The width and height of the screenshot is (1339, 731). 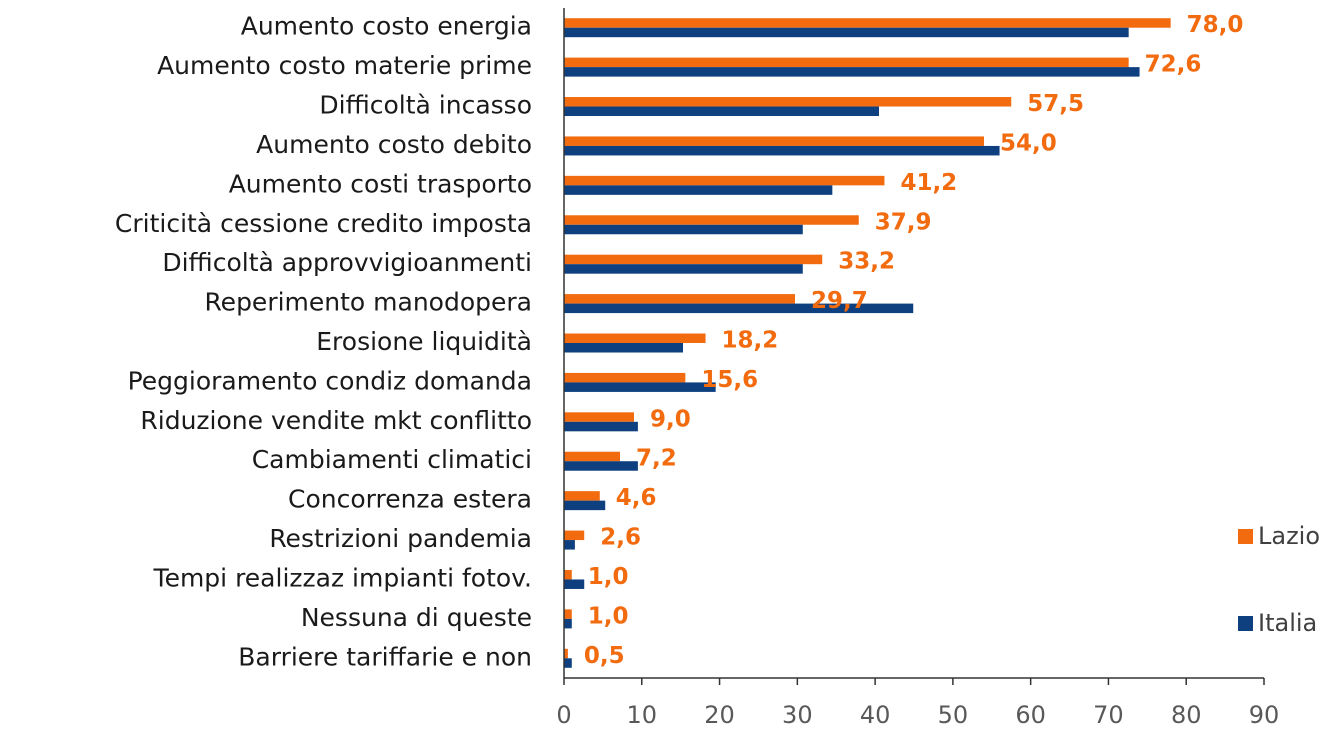 I want to click on category-label: Riduzione vendite mkt conflitto, so click(x=336, y=420).